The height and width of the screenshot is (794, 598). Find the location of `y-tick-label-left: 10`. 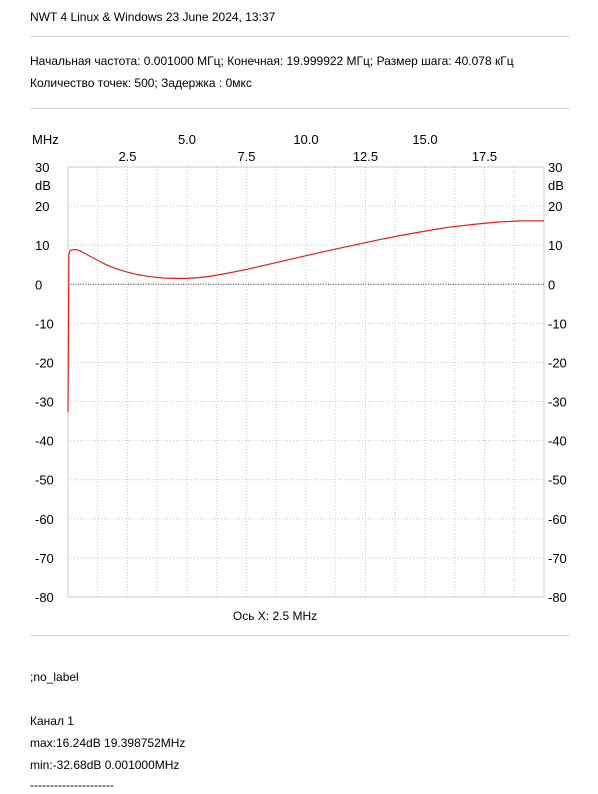

y-tick-label-left: 10 is located at coordinates (42, 245).